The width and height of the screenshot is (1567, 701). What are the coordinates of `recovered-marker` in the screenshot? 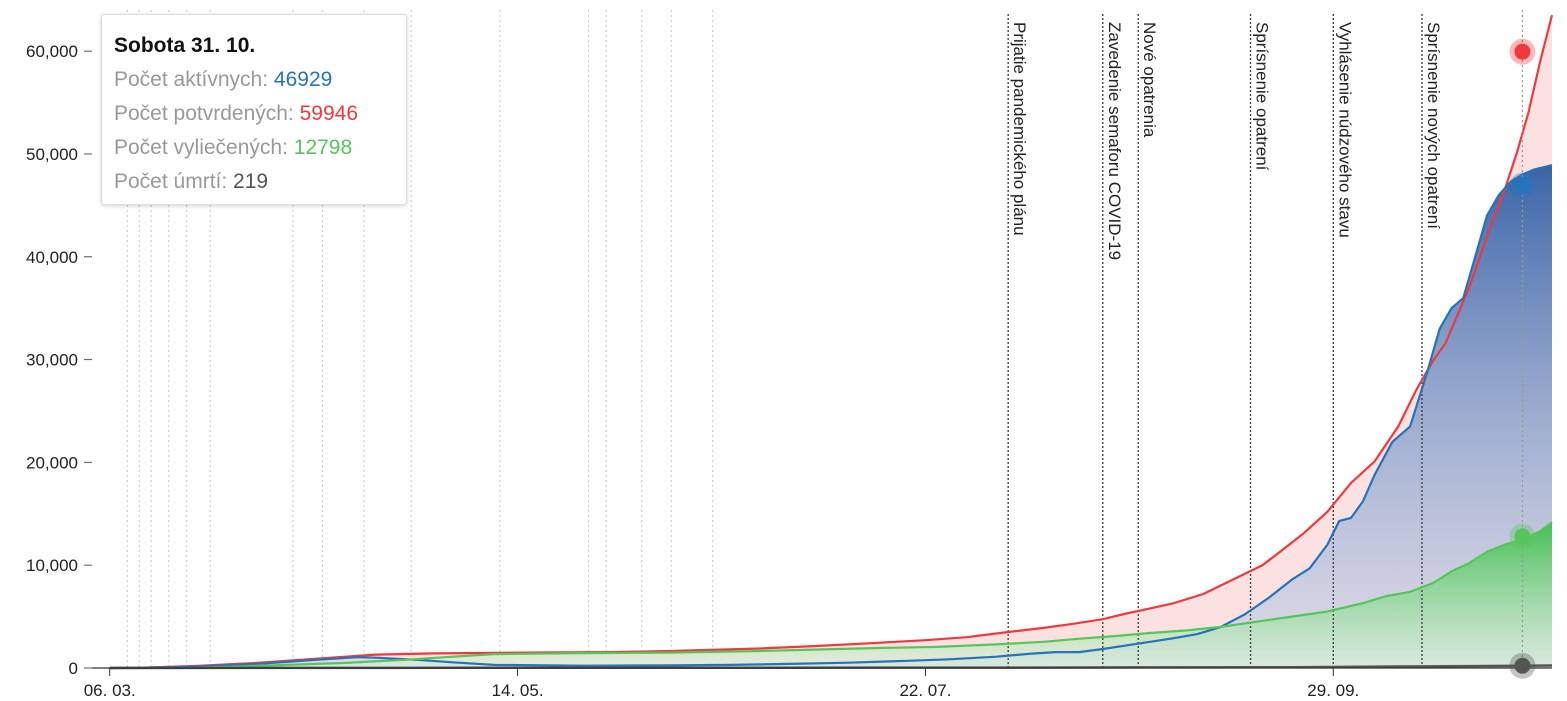 It's located at (1522, 536).